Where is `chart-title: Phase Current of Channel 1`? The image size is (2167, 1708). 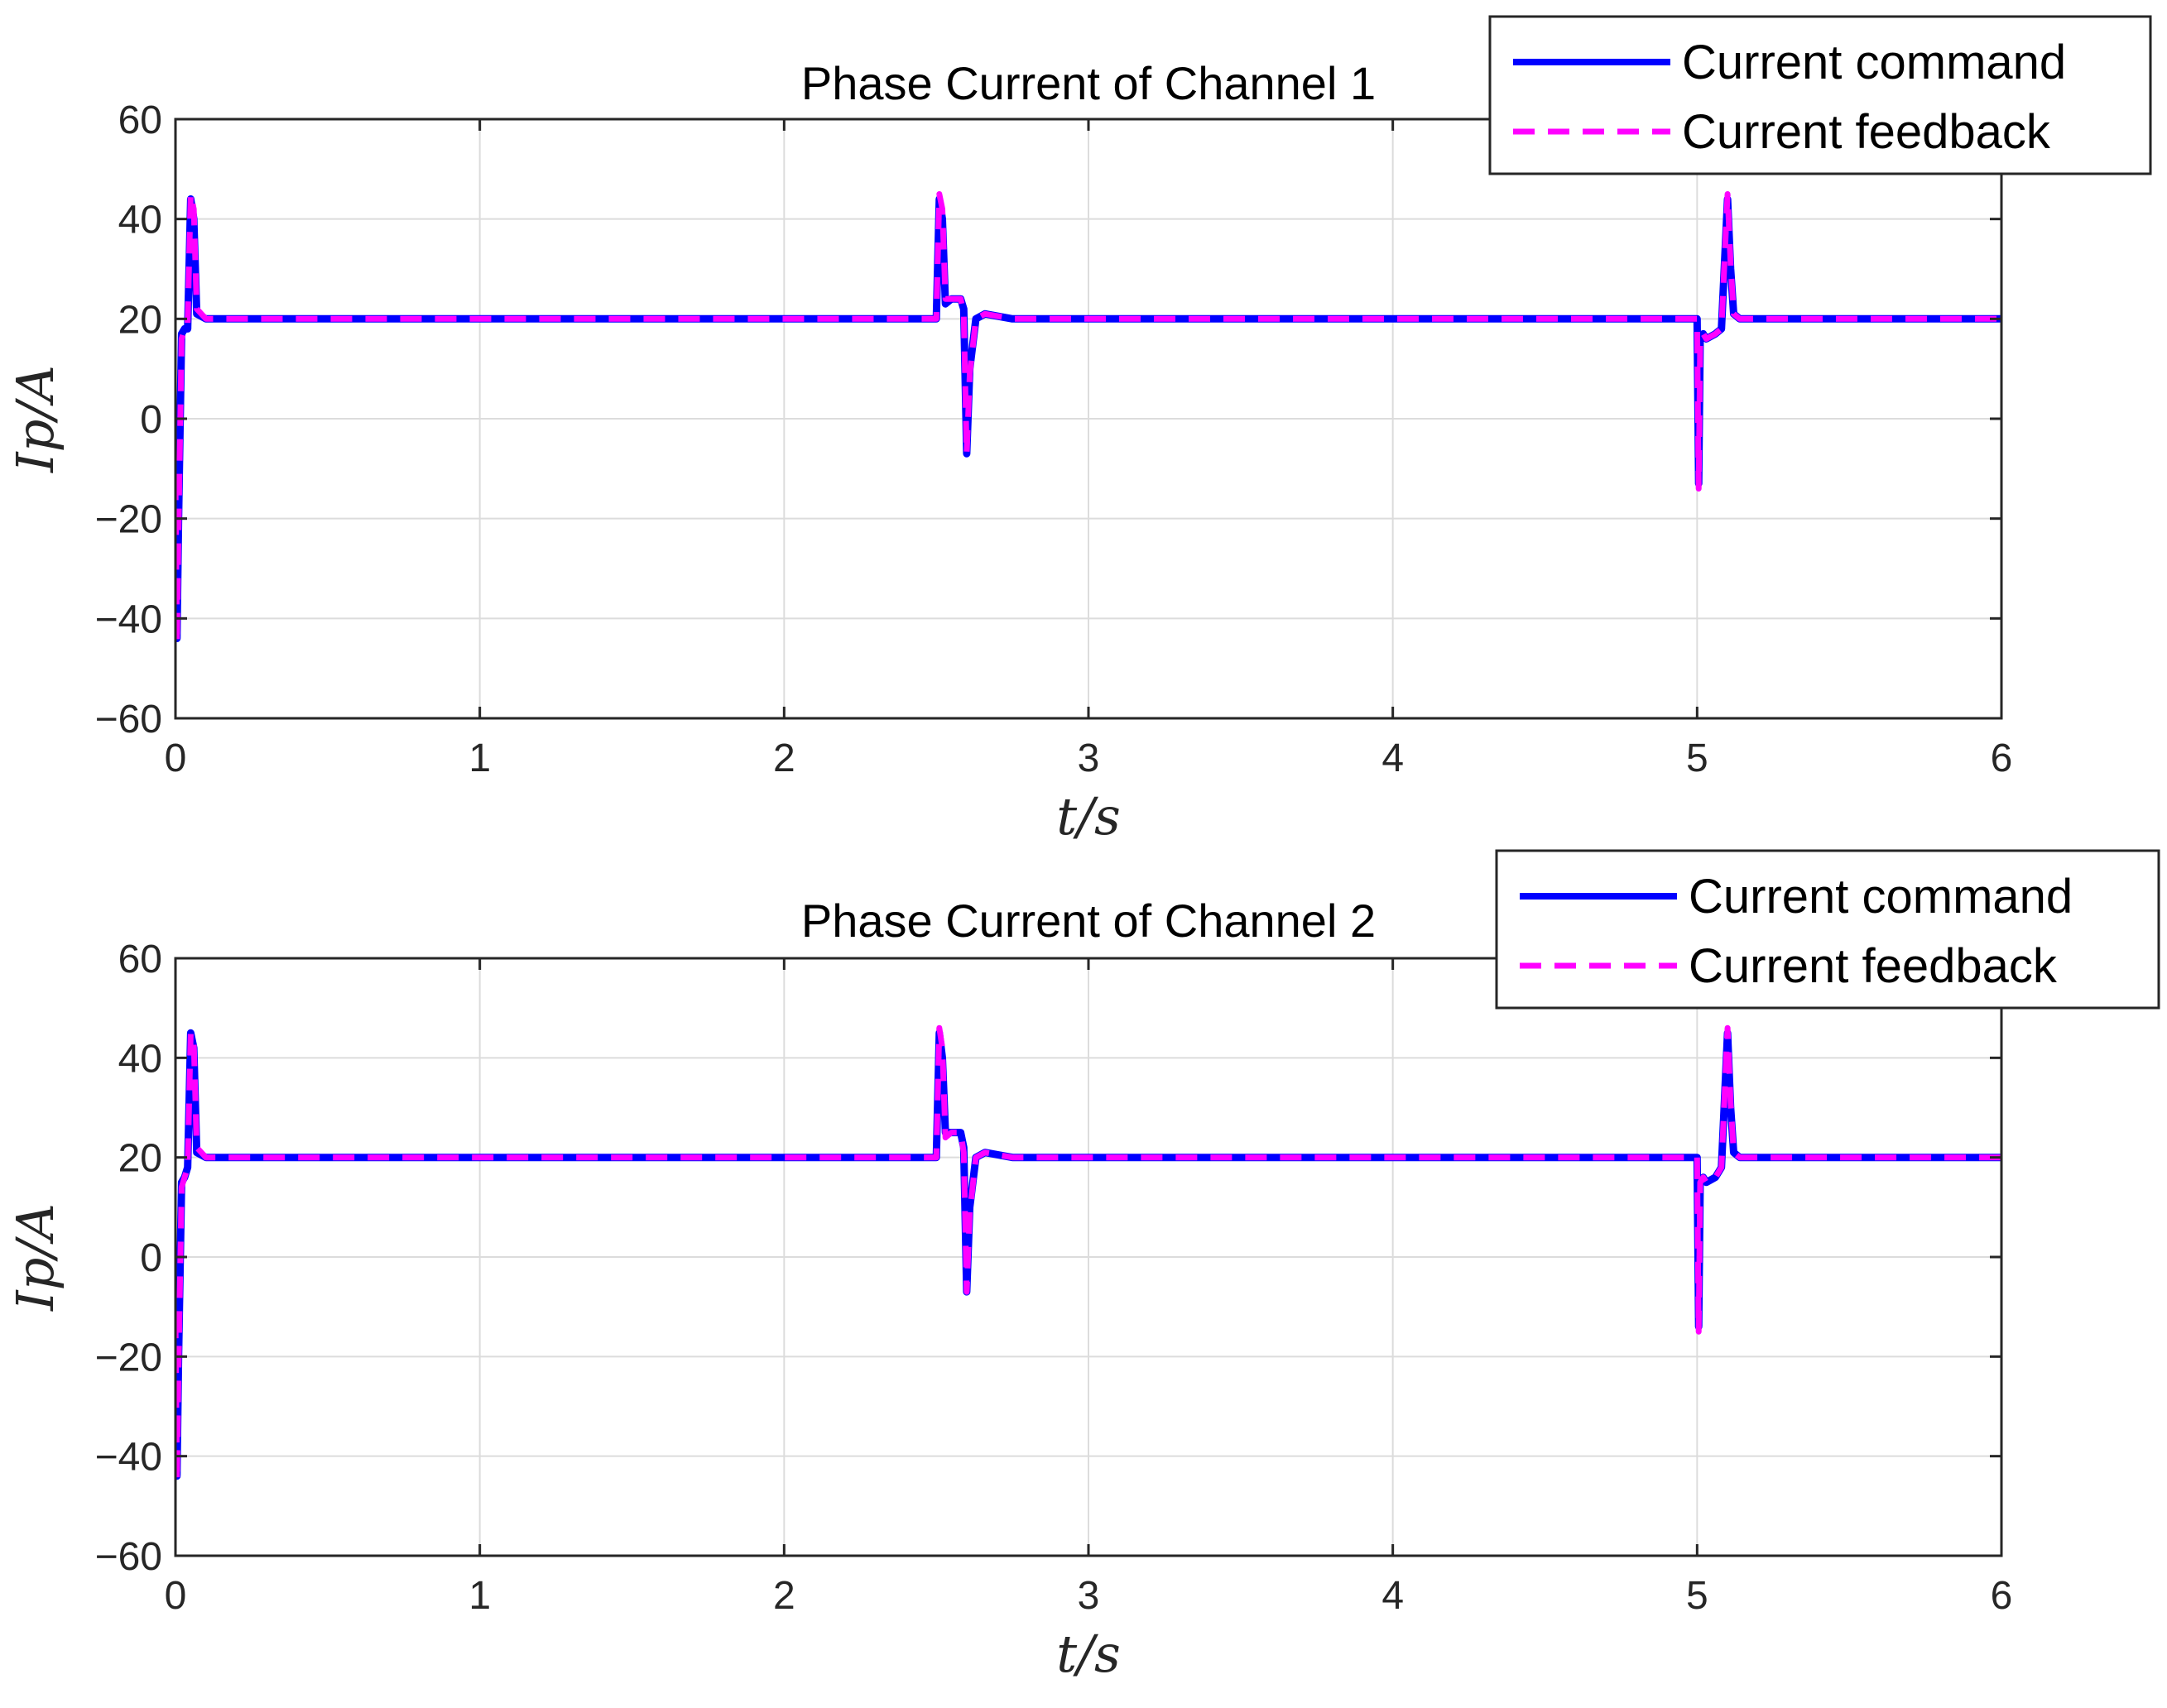 chart-title: Phase Current of Channel 1 is located at coordinates (1088, 83).